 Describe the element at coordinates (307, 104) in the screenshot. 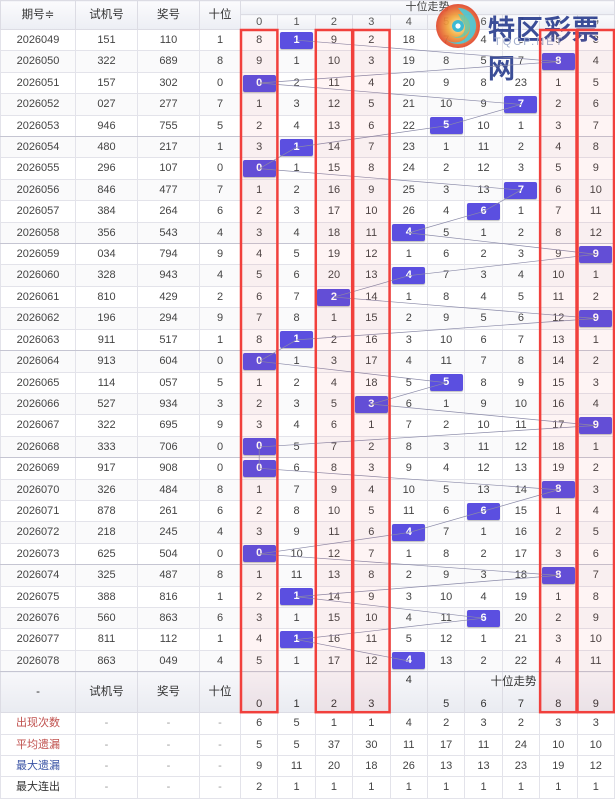

I see `table-row: 2026052 027 277 7 1 3 12 5 21 10 9 7 2 6` at that location.